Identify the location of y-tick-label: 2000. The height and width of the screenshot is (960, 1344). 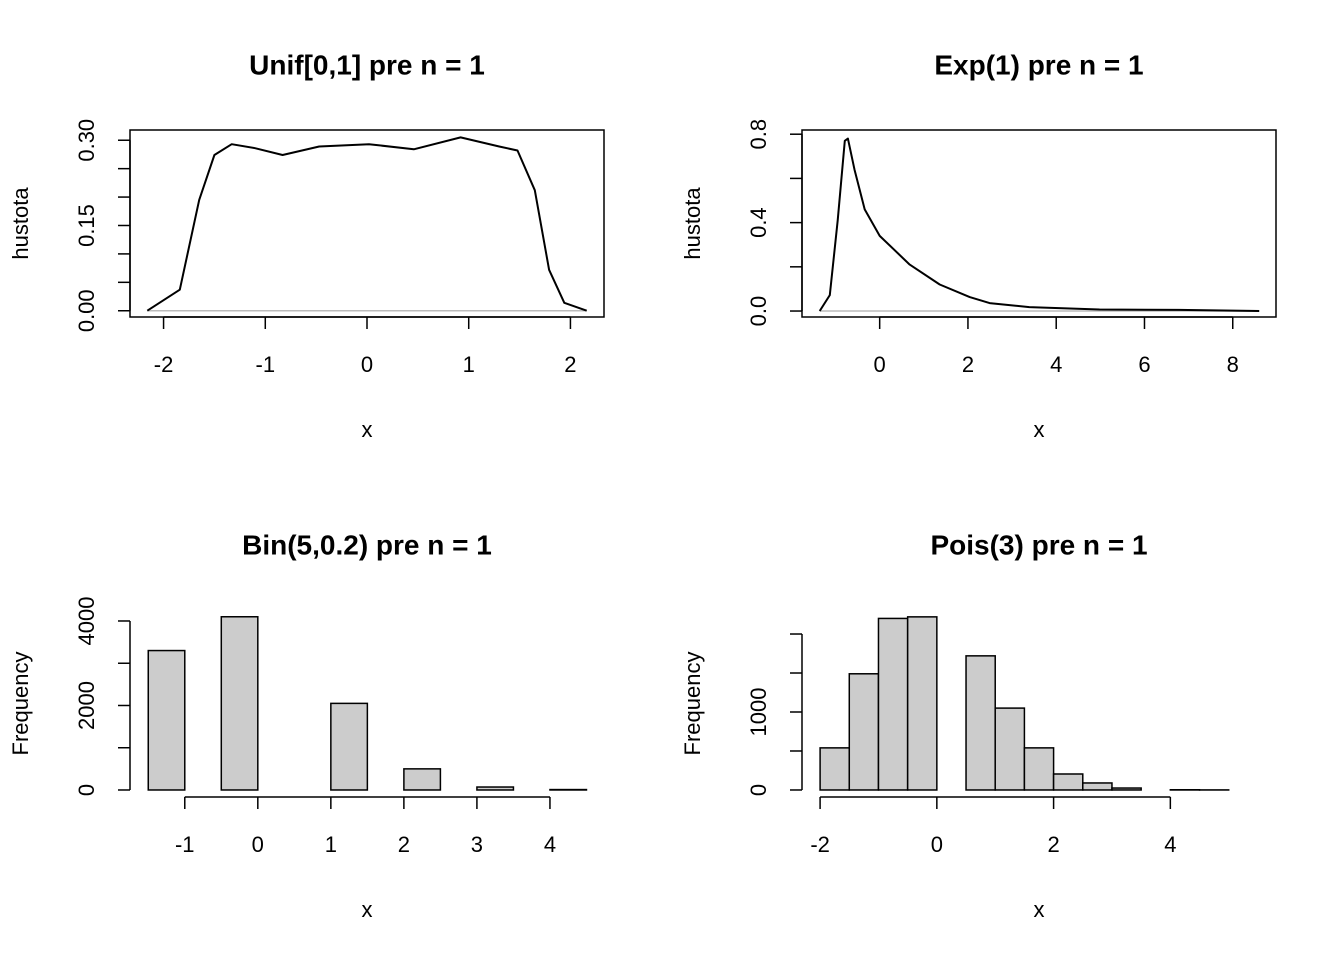
(86, 705).